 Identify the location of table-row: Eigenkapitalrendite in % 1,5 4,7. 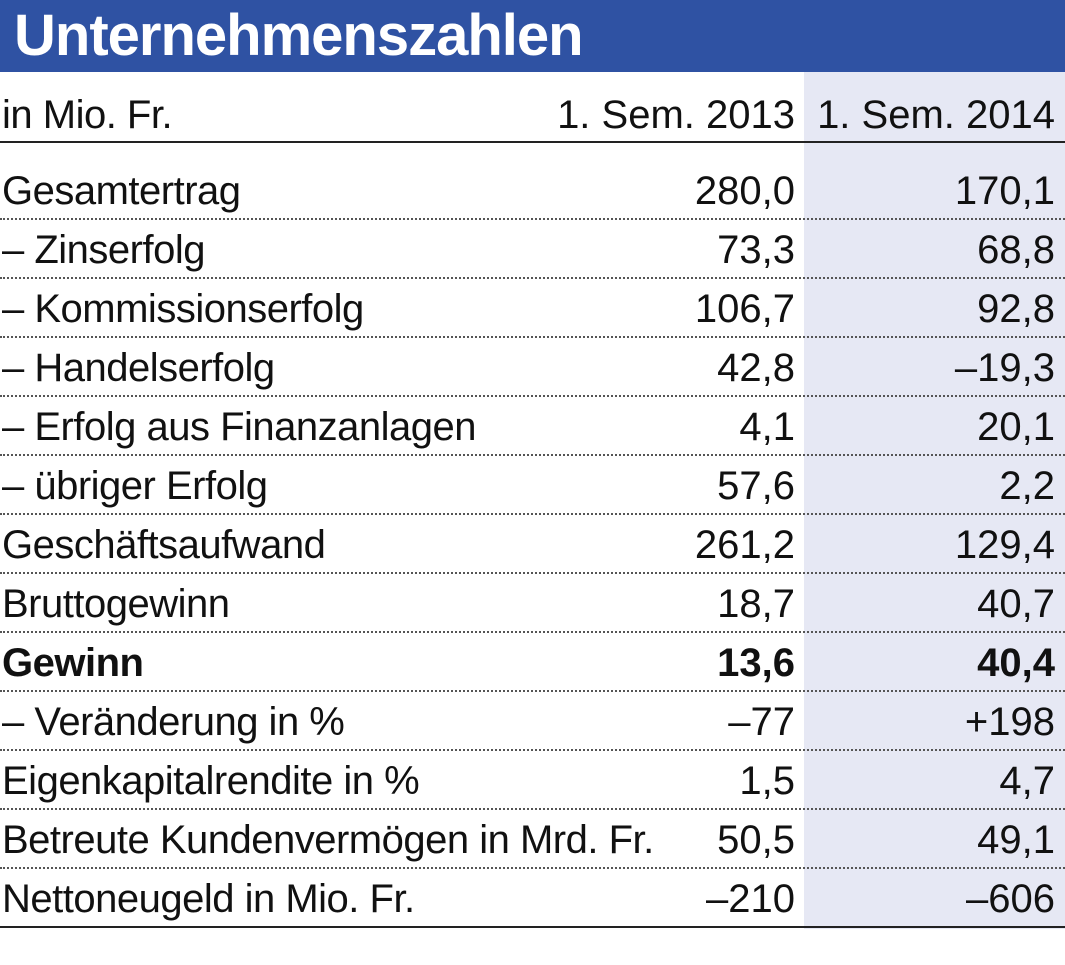
(532, 781).